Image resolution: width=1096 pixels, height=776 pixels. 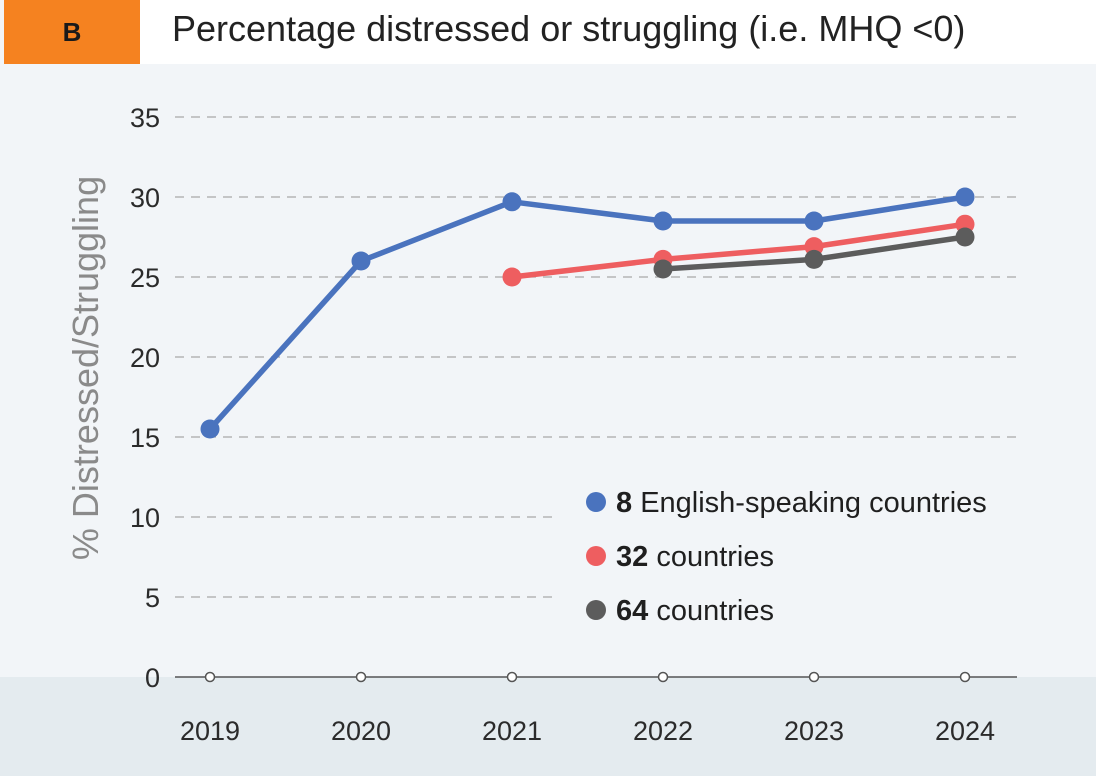 What do you see at coordinates (738, 250) in the screenshot?
I see `series-32-line` at bounding box center [738, 250].